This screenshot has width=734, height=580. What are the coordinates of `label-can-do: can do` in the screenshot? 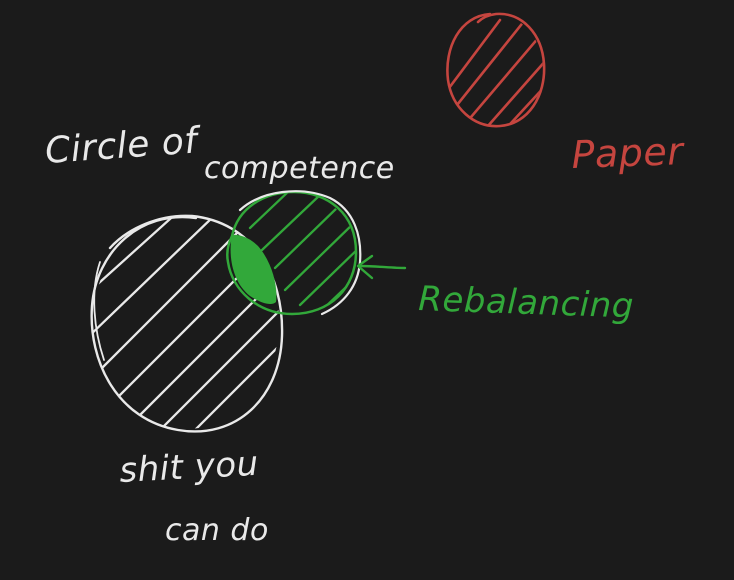 It's located at (217, 530).